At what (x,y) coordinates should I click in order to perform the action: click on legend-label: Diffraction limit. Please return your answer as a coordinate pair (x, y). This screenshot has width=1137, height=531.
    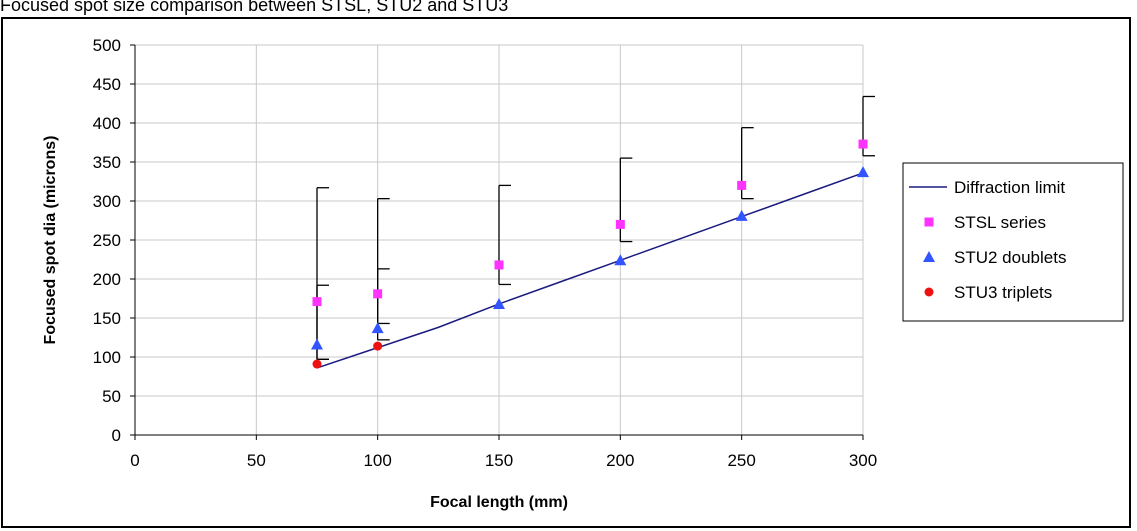
    Looking at the image, I should click on (1009, 187).